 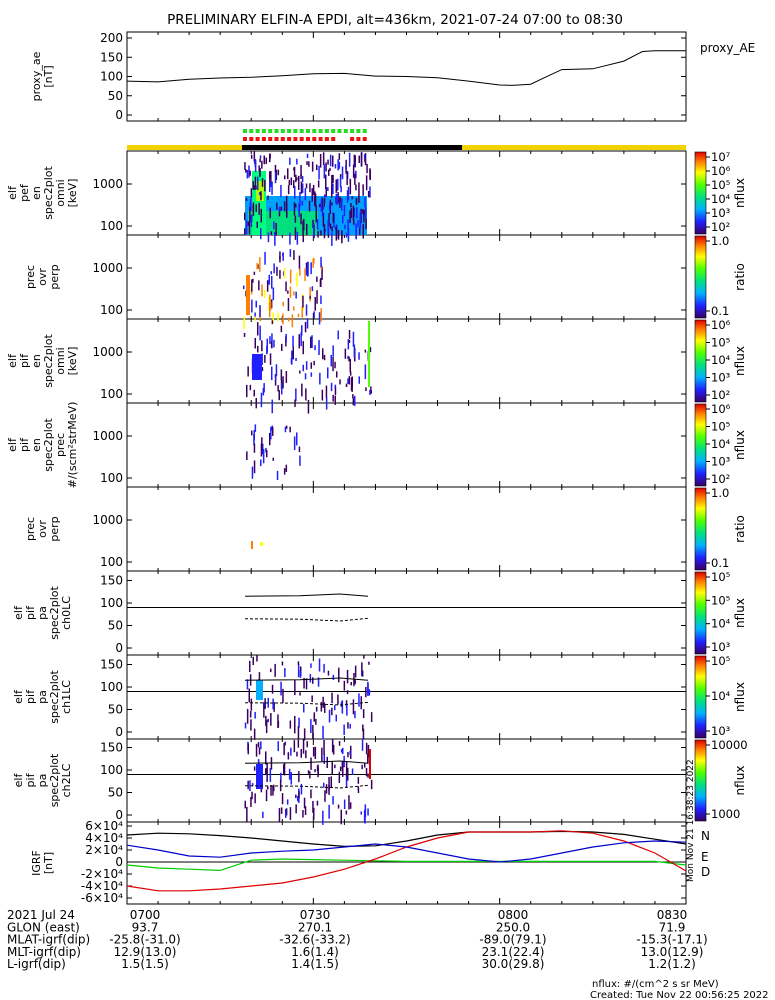 I want to click on colorbar-elf_pif_en_spec2plot_prec, so click(x=700, y=445).